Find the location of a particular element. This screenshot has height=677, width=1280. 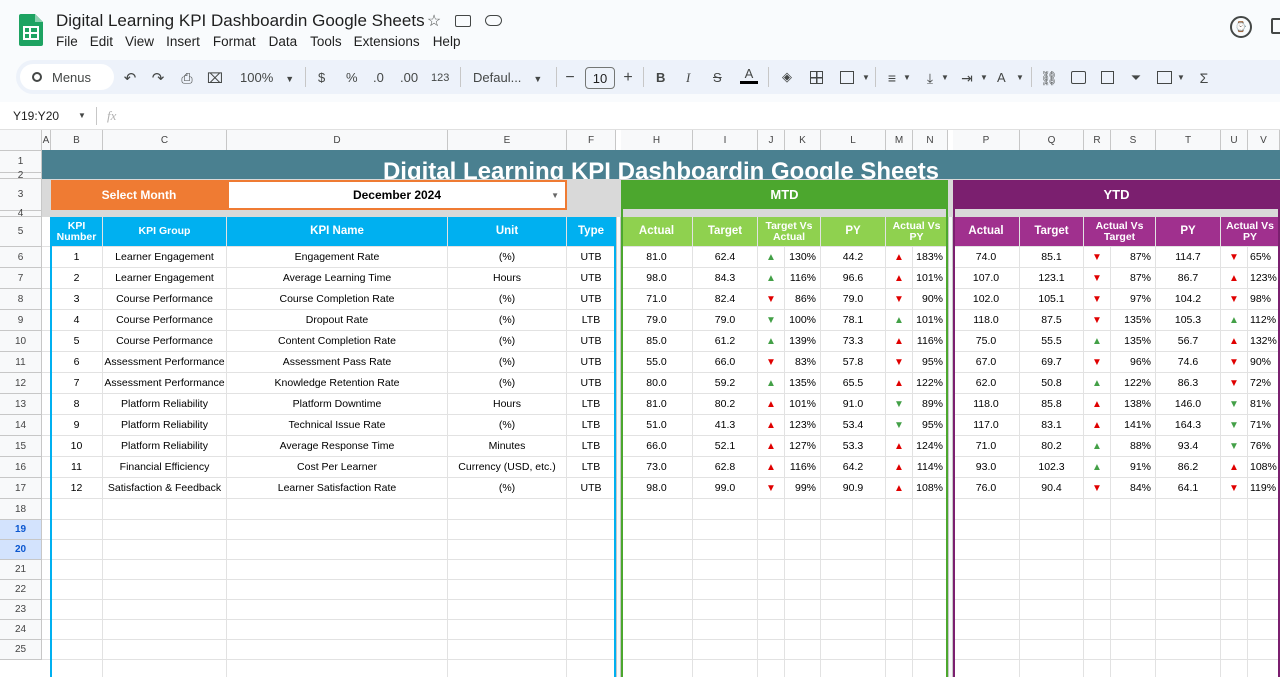

cloud-status-icon is located at coordinates (493, 20).